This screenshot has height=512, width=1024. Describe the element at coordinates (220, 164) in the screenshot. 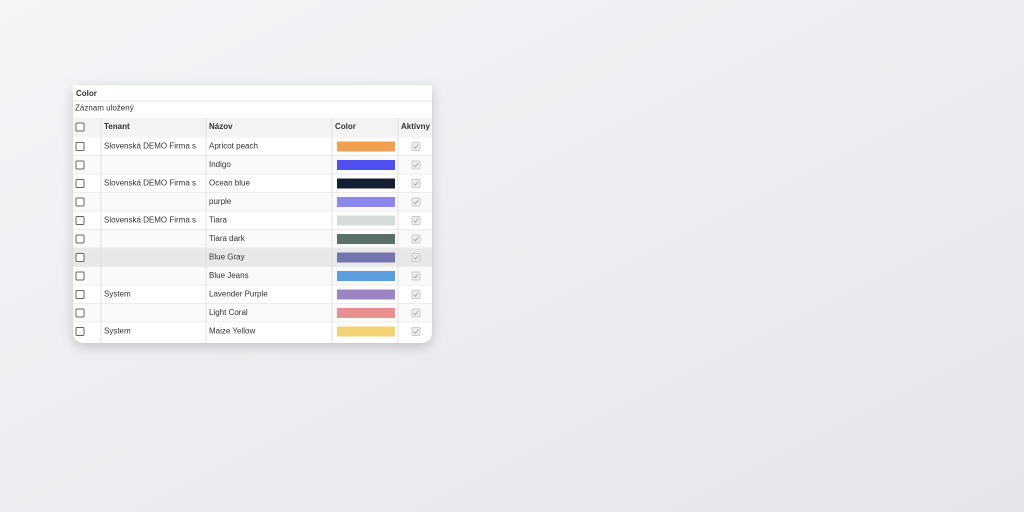

I see `name-cell: Indigo` at that location.